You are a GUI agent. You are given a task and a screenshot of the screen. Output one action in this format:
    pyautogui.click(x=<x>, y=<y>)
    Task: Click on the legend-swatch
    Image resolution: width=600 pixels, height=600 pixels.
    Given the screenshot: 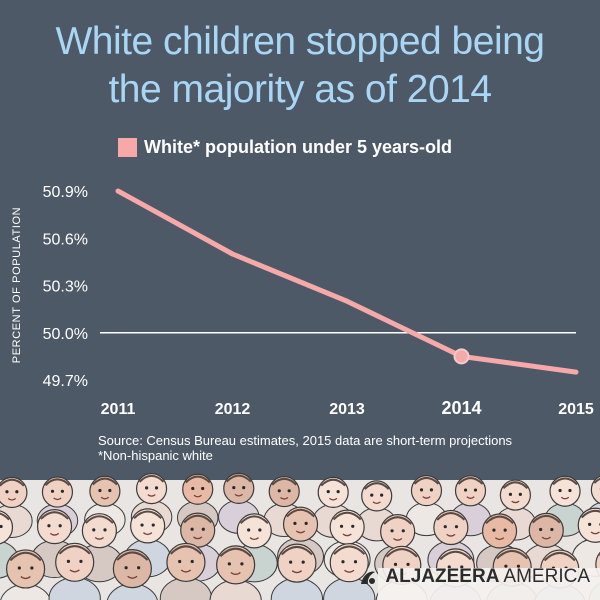 What is the action you would take?
    pyautogui.click(x=127, y=147)
    